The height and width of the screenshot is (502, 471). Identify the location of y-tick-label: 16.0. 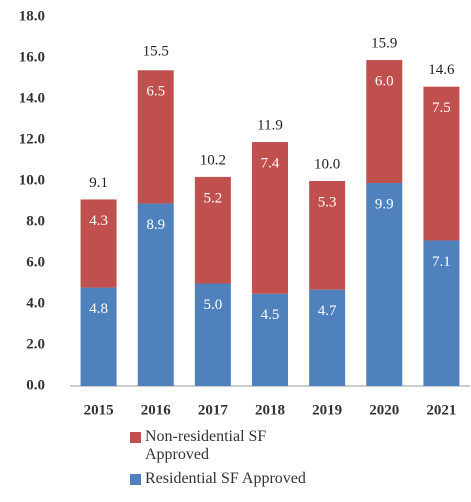
(32, 57).